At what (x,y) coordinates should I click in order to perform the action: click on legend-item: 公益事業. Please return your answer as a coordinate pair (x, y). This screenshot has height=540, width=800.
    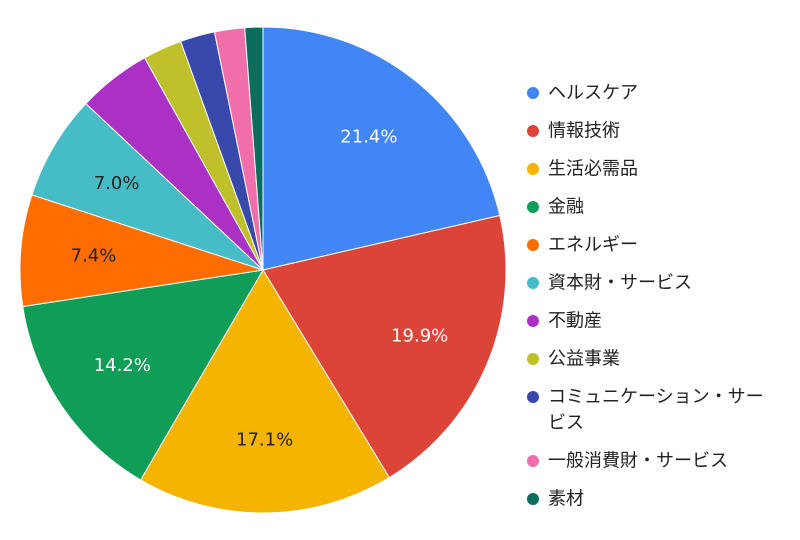
    Looking at the image, I should click on (573, 359).